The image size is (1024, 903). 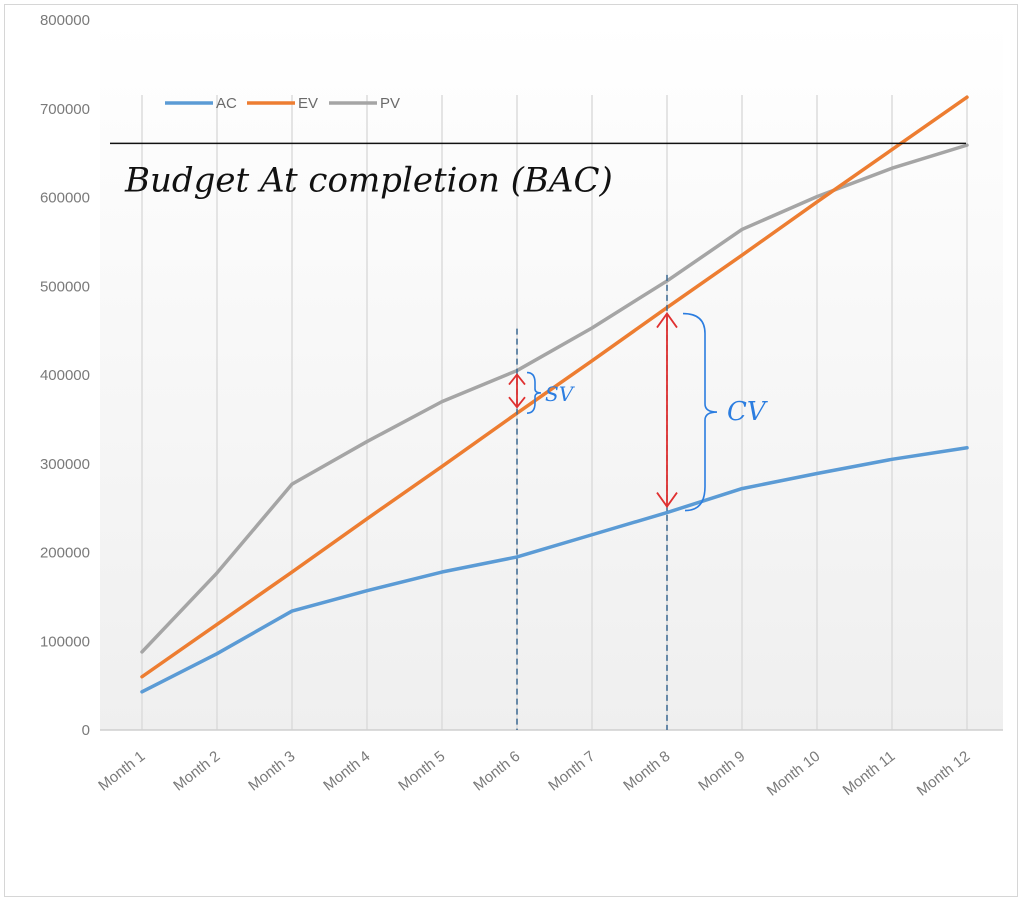 What do you see at coordinates (65, 641) in the screenshot?
I see `y-tick-label: 100000` at bounding box center [65, 641].